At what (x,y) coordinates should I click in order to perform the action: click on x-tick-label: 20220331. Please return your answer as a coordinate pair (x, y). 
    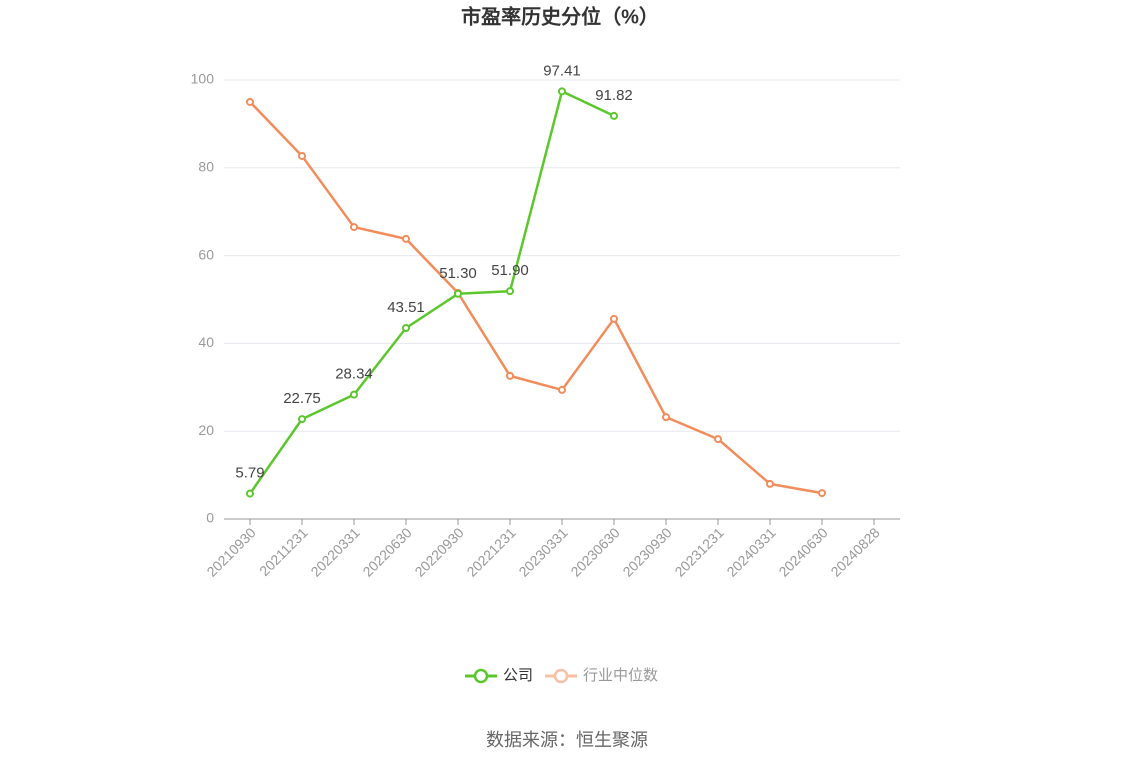
    Looking at the image, I should click on (335, 552).